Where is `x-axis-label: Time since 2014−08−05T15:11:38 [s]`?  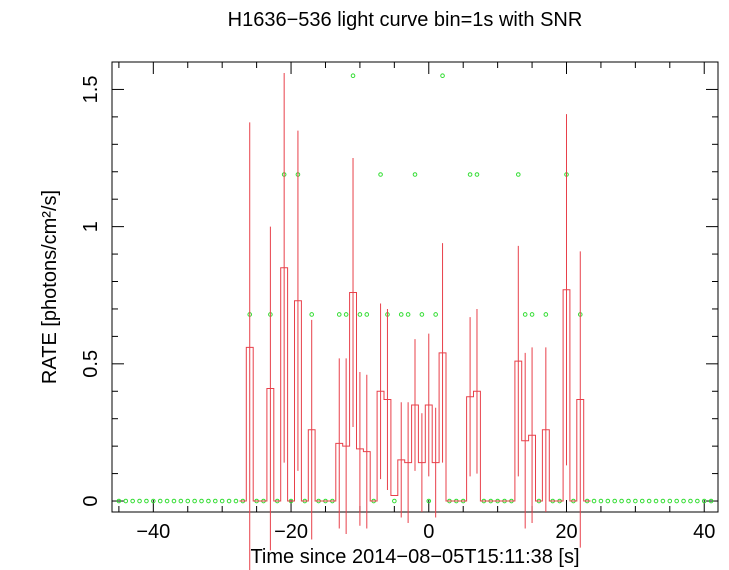 x-axis-label: Time since 2014−08−05T15:11:38 [s] is located at coordinates (414, 557).